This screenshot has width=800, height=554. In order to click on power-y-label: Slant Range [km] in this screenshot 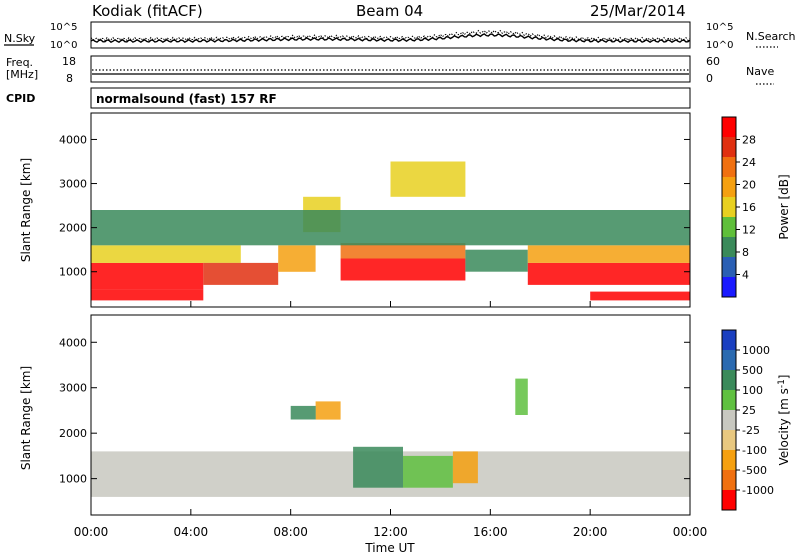, I will do `click(26, 210)`.